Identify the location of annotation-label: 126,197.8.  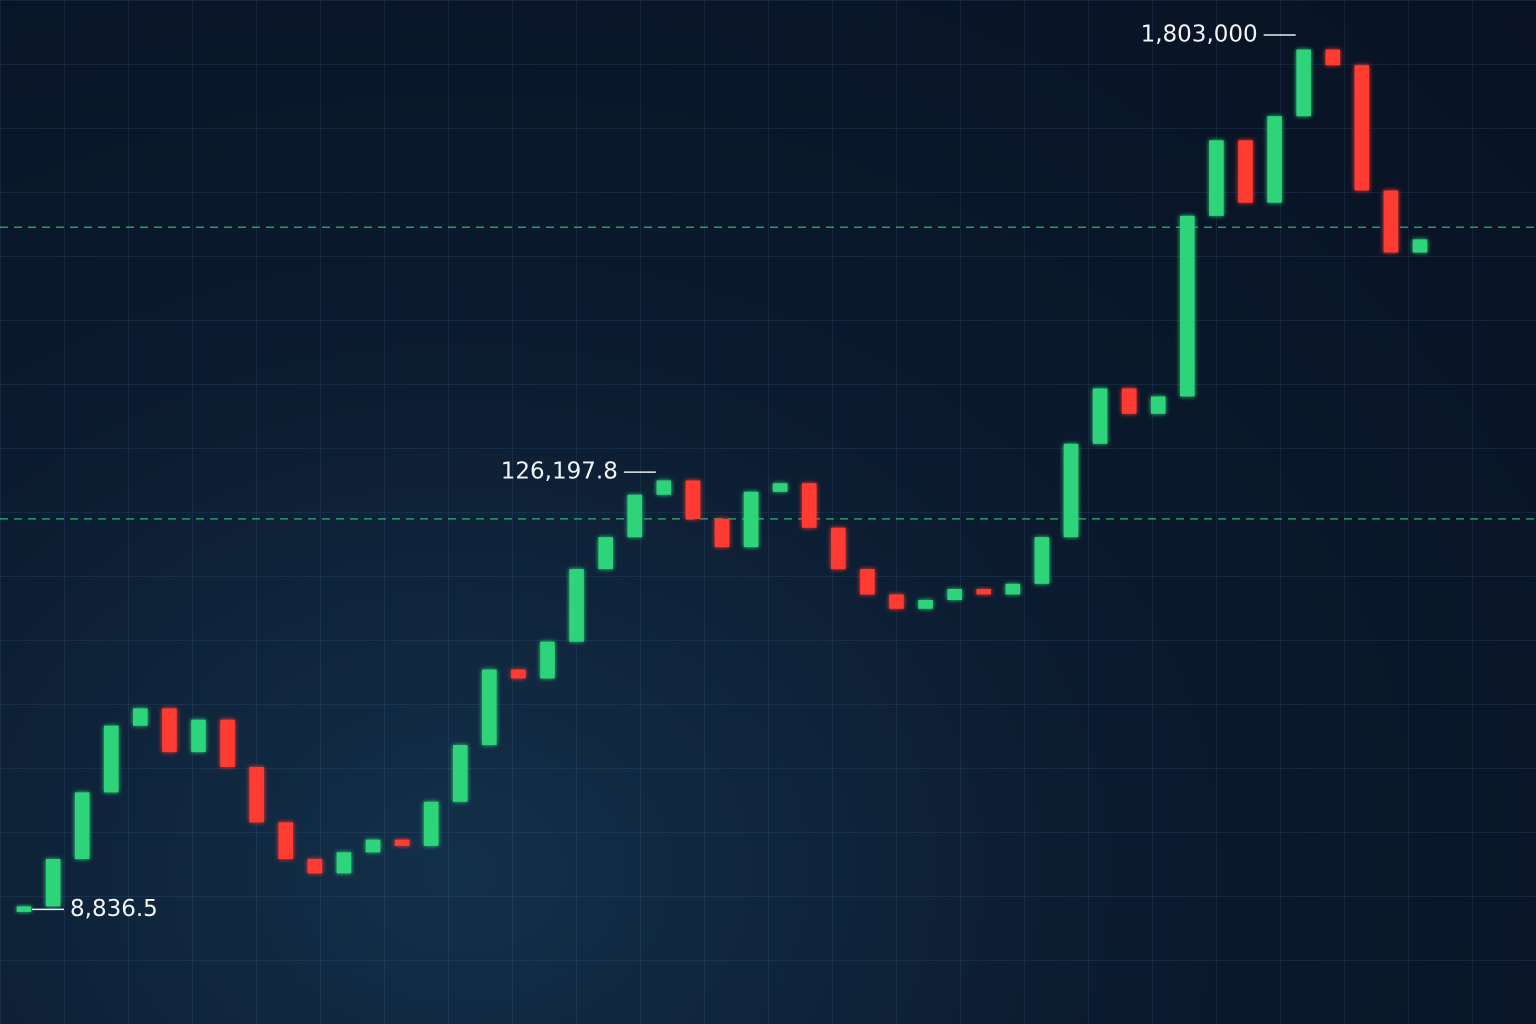
(559, 472).